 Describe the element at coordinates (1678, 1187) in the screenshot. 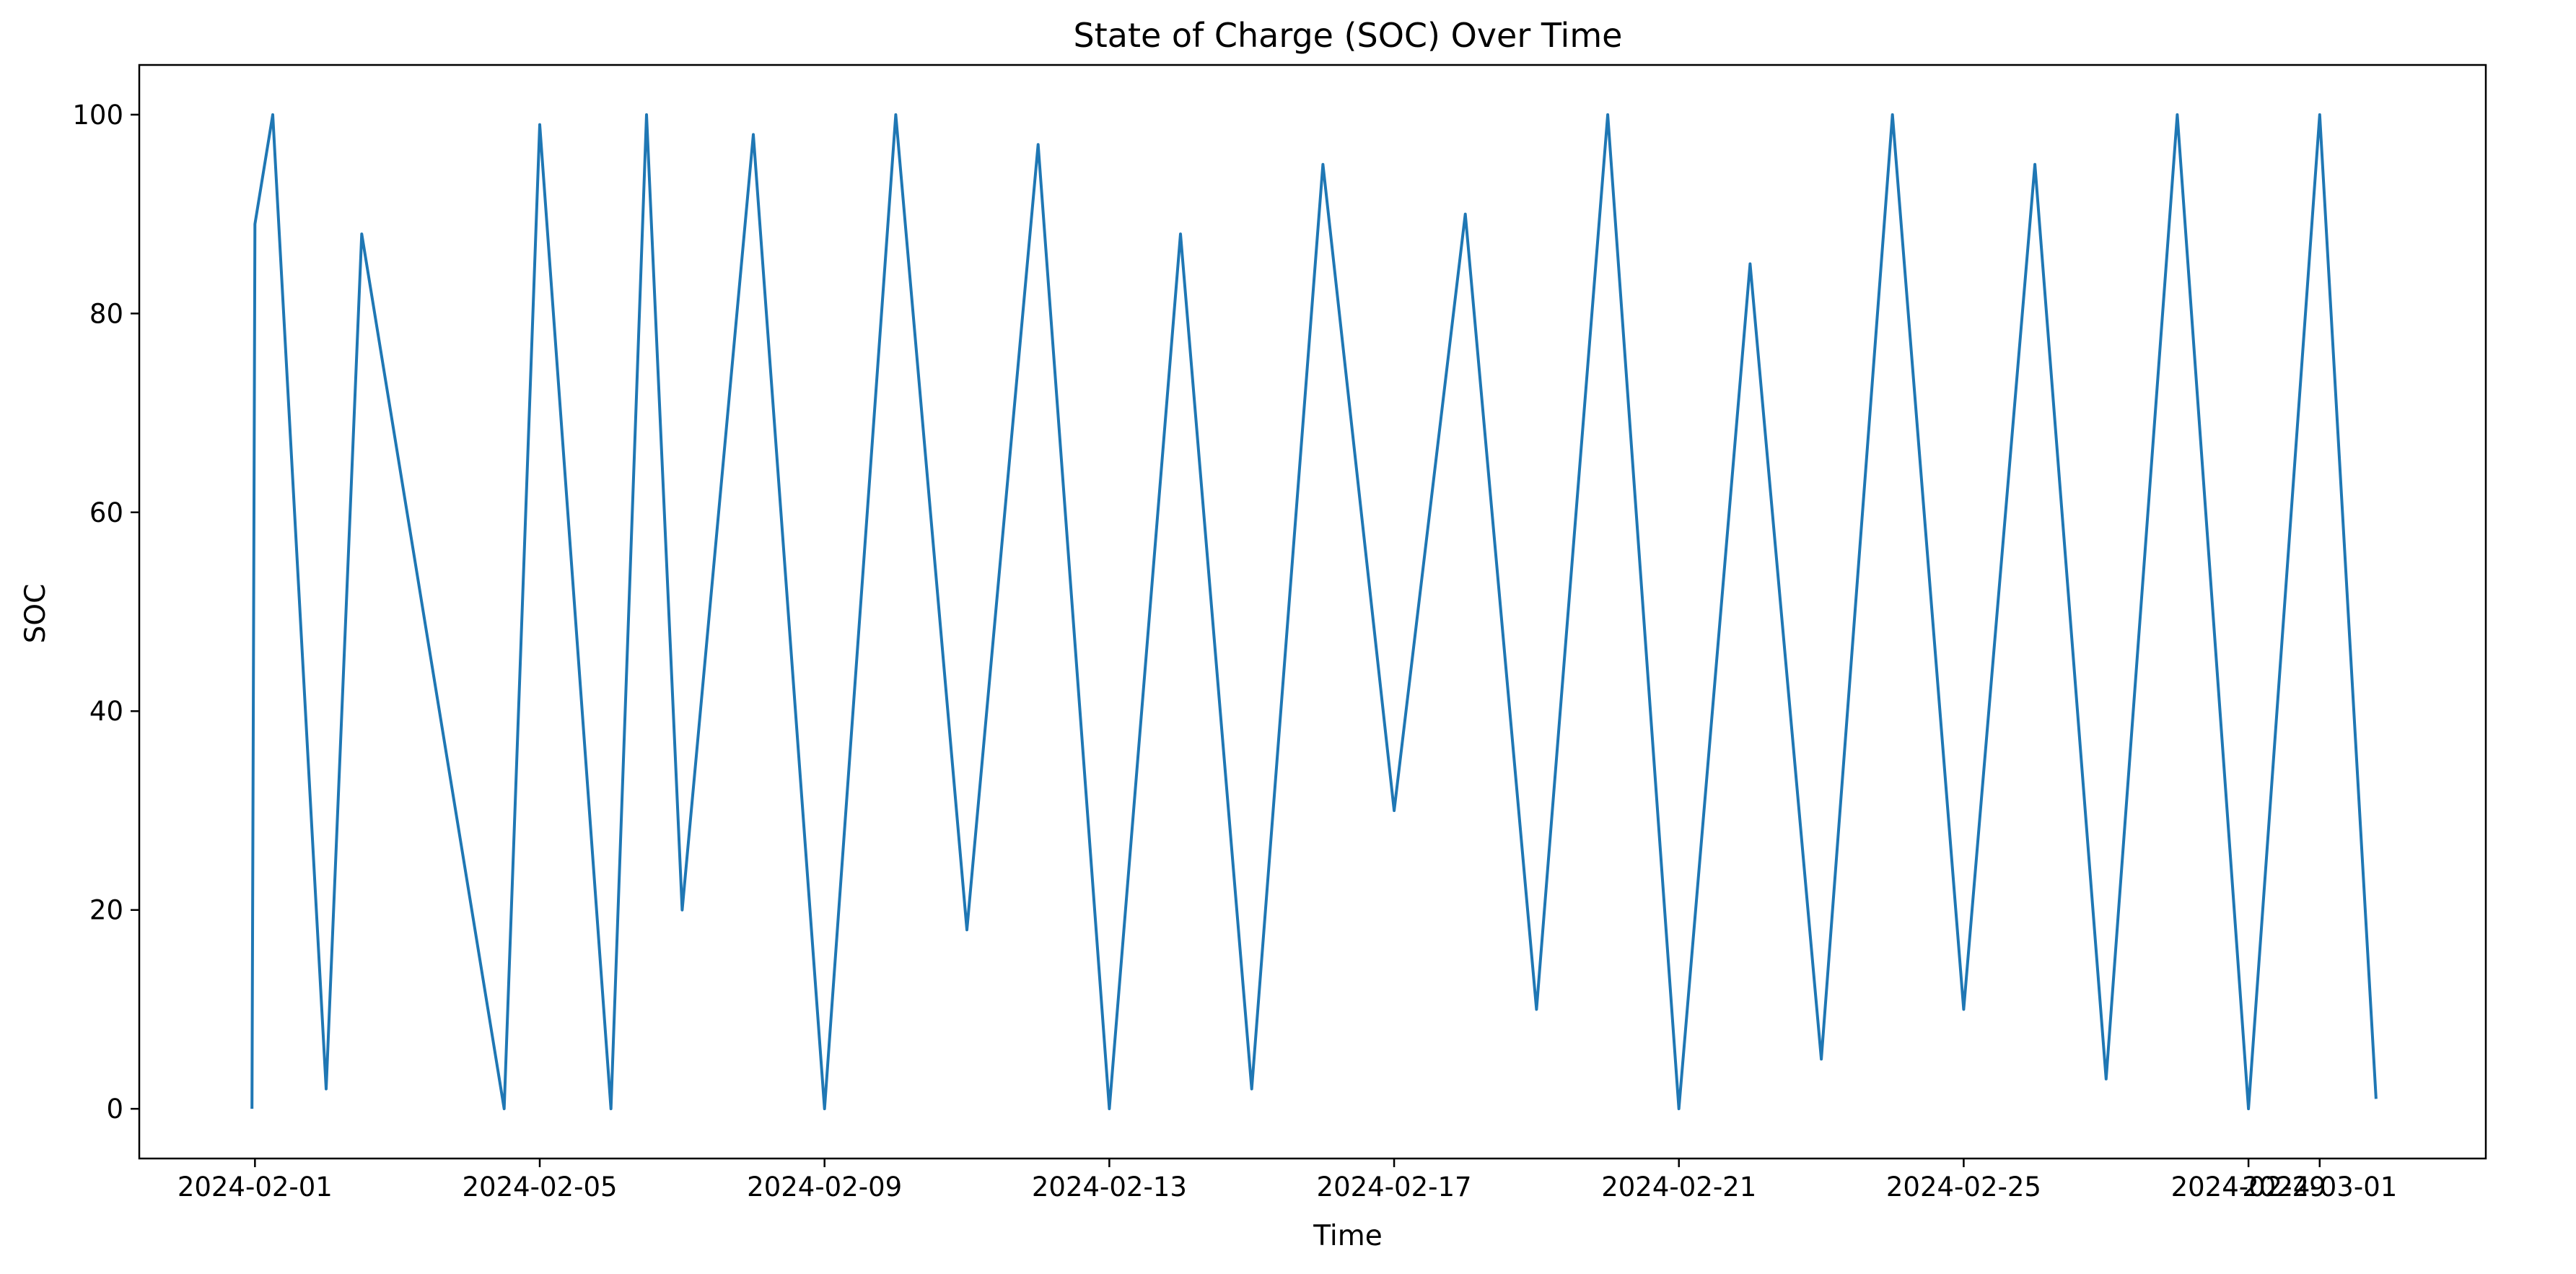

I see `x-tick-label: 2024-02-21` at that location.